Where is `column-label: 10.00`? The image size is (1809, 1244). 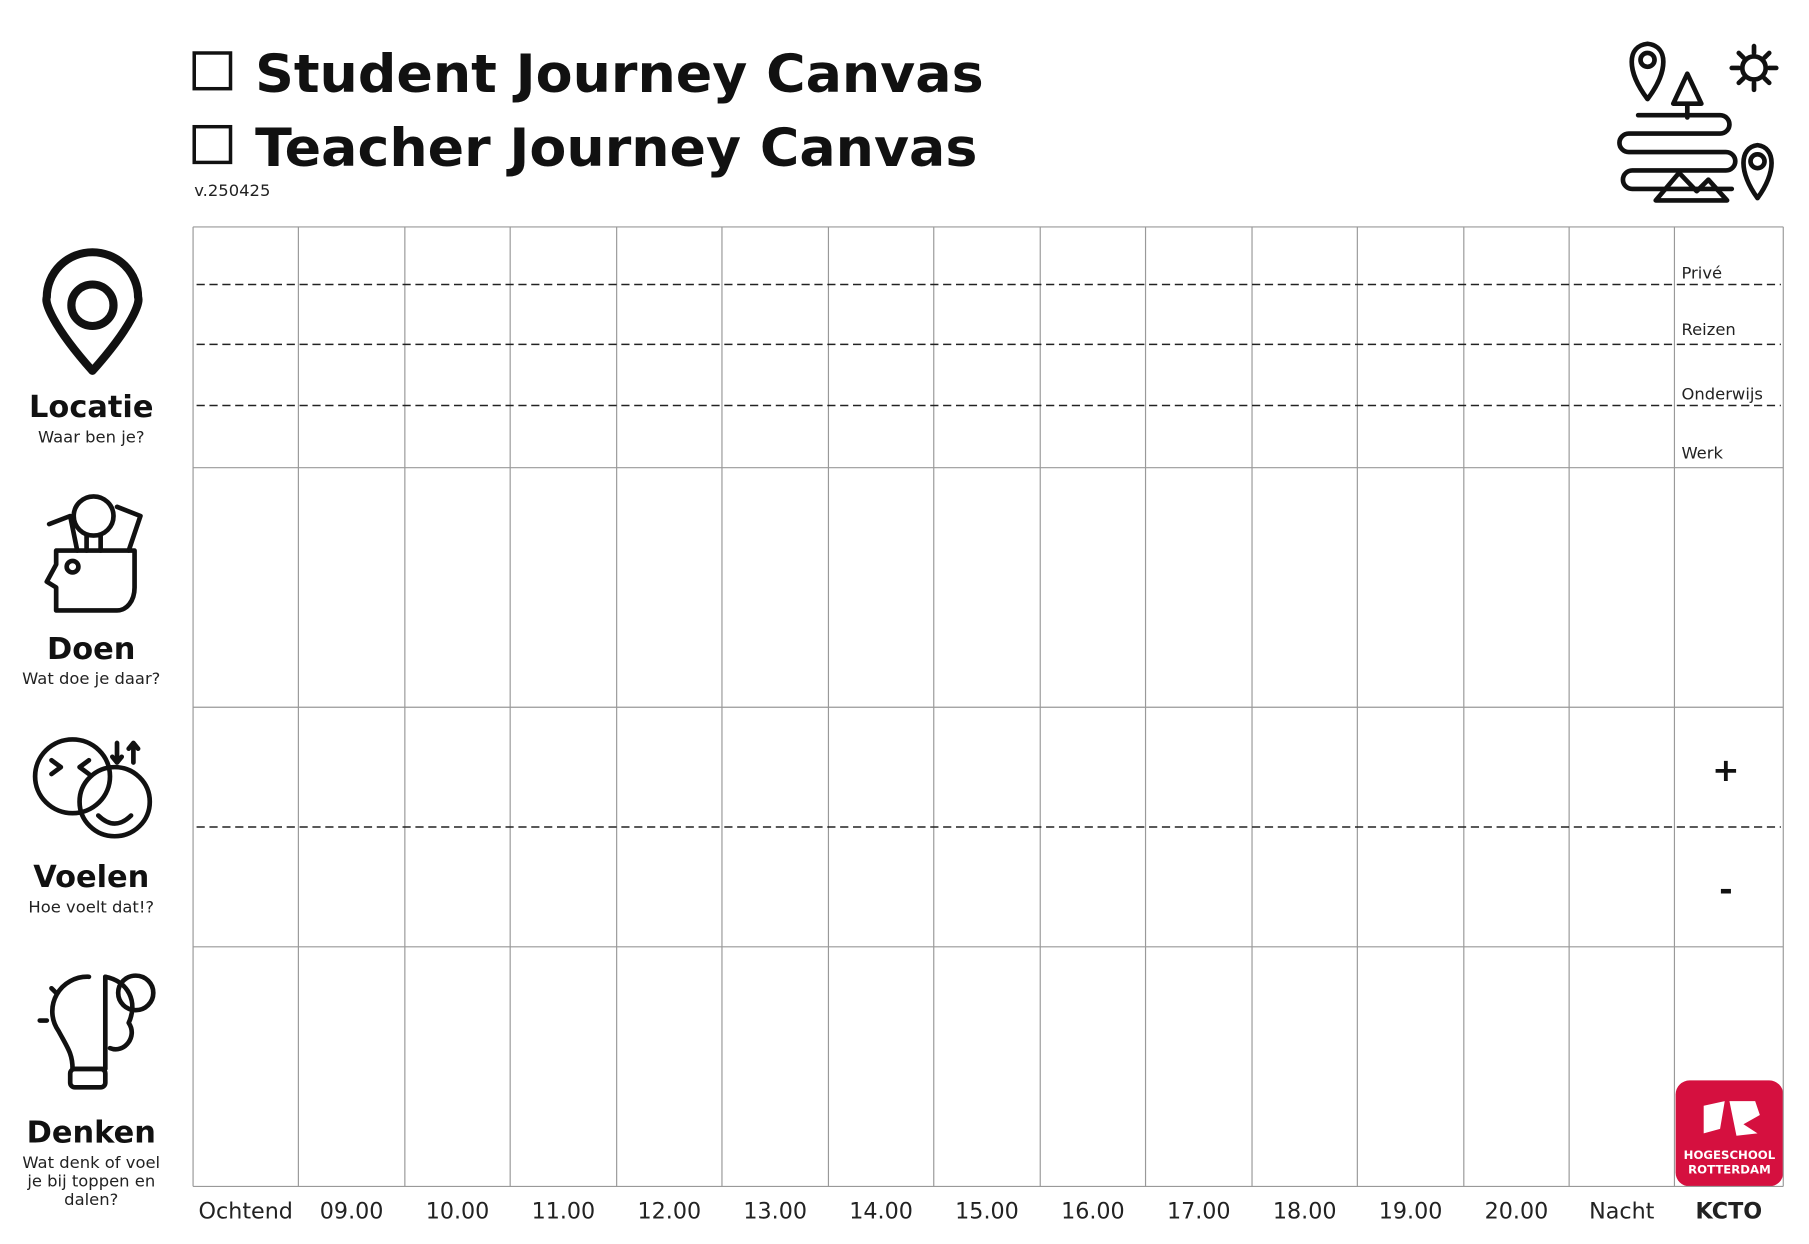 column-label: 10.00 is located at coordinates (458, 1212).